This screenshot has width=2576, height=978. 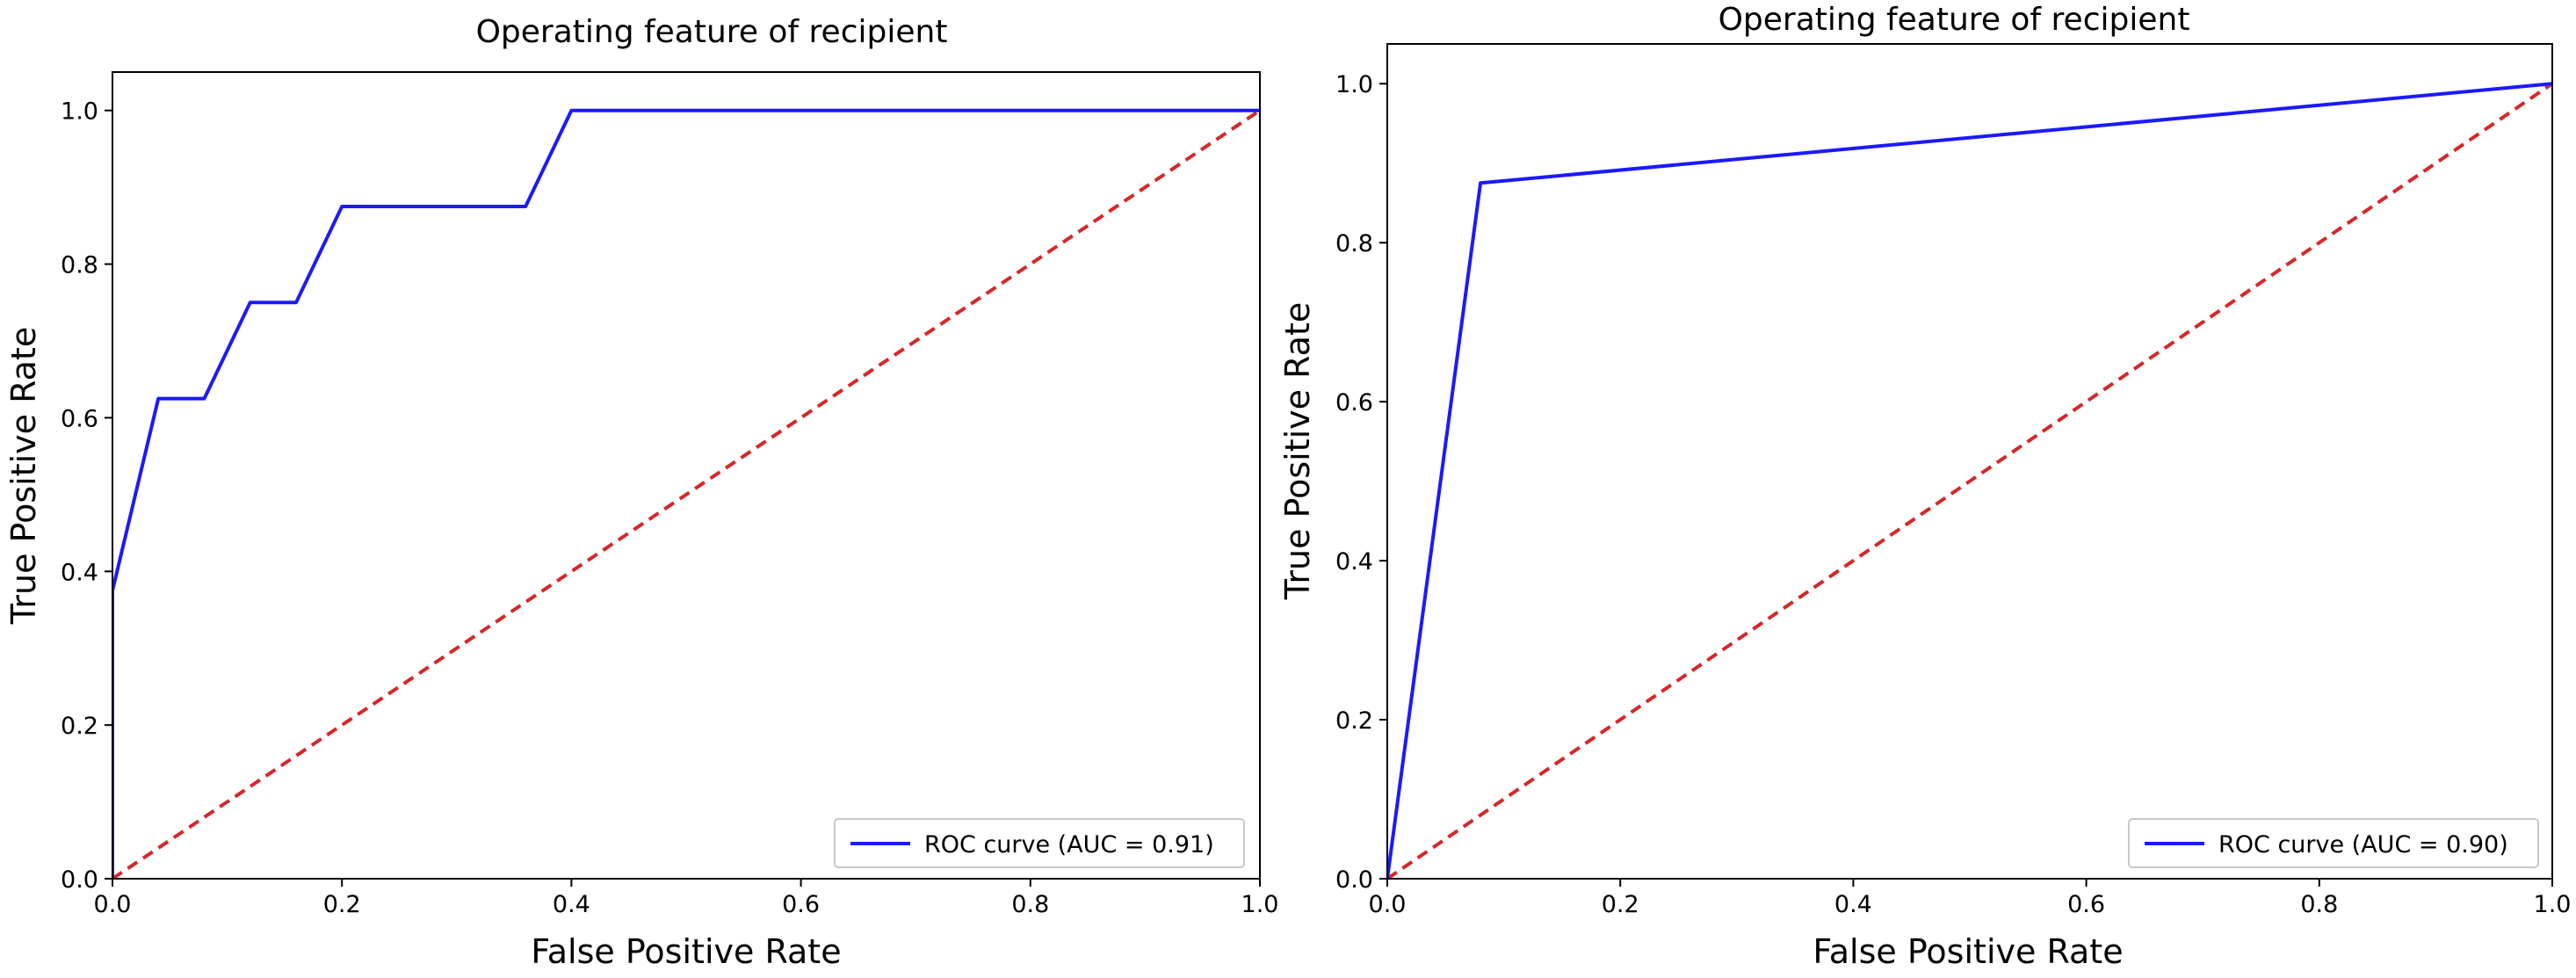 I want to click on legend: ROC curve (AUC = 0.90), so click(x=2333, y=843).